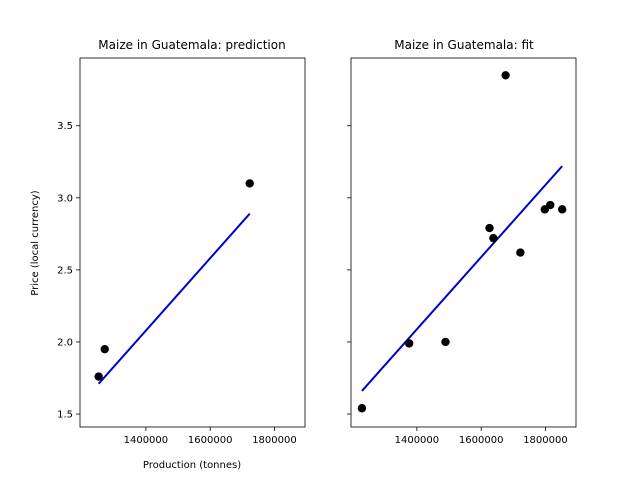 The width and height of the screenshot is (640, 480). Describe the element at coordinates (35, 243) in the screenshot. I see `prediction-y-axis-label: Price (local currency)` at that location.